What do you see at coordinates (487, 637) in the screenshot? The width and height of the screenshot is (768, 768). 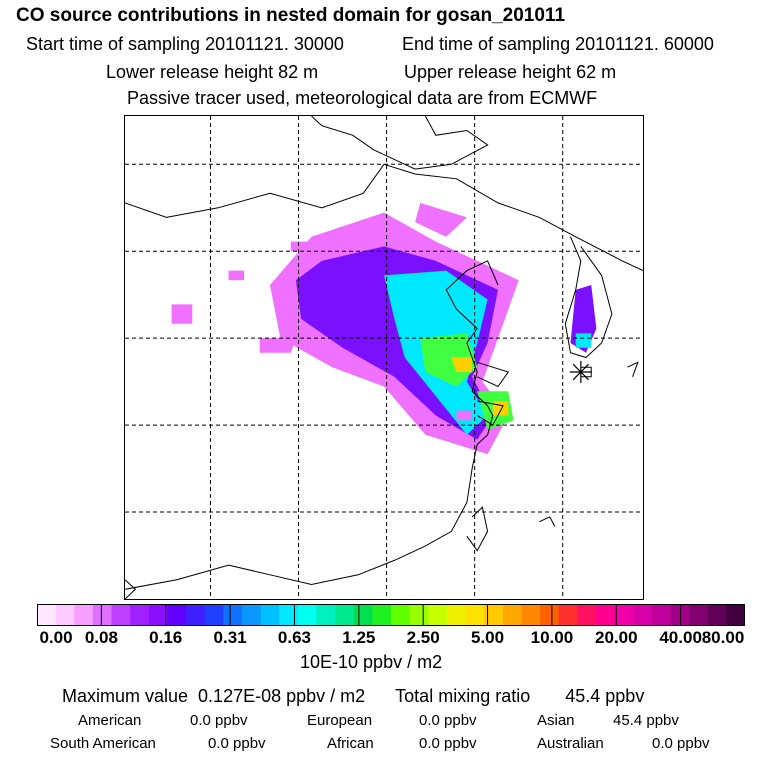 I see `colorbar-tick-label: 5.00` at bounding box center [487, 637].